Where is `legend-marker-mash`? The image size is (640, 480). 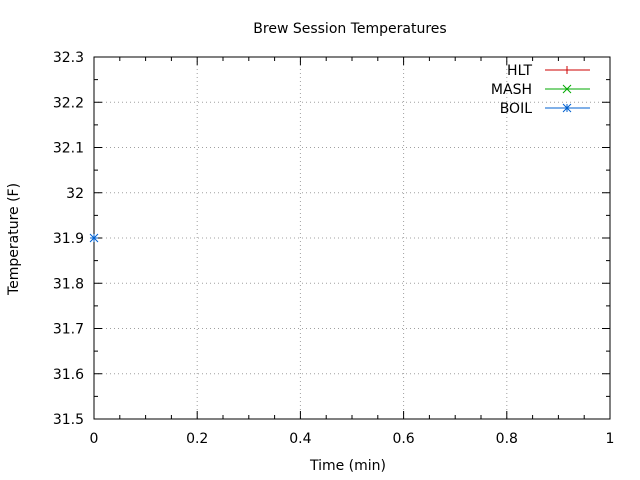
legend-marker-mash is located at coordinates (567, 89).